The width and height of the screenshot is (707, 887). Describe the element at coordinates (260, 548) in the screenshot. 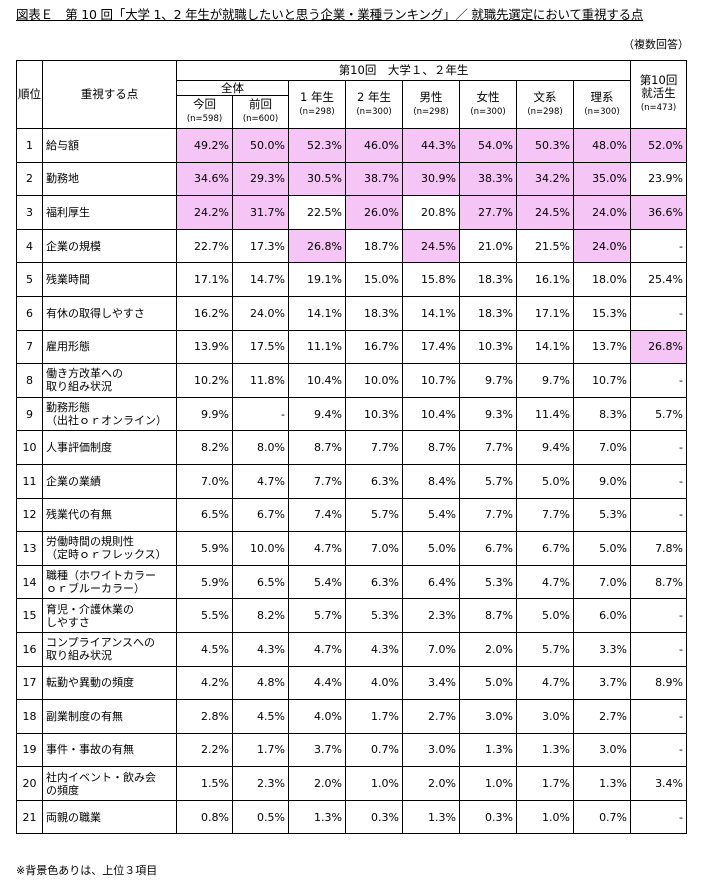

I see `value-cell-previous: 10.0%` at that location.